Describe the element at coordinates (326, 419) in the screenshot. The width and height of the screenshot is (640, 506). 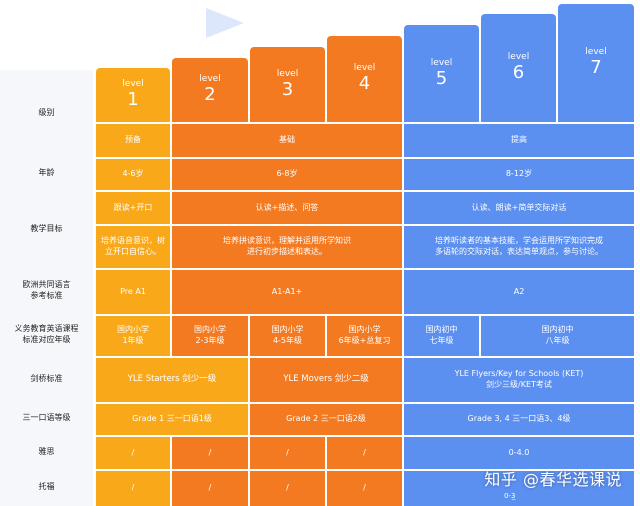
I see `trinity-orange: Grade 2 三一口语2级` at that location.